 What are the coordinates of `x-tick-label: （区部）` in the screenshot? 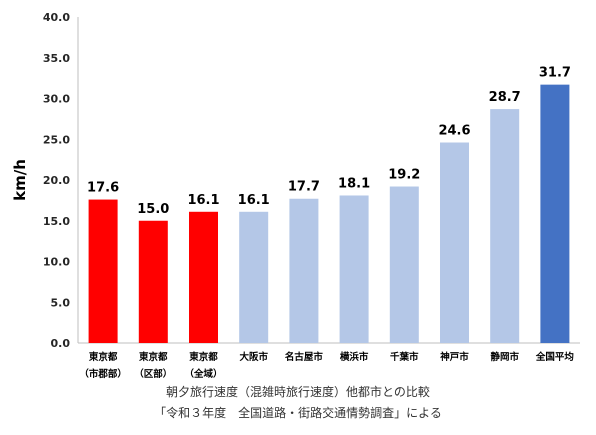 It's located at (153, 374).